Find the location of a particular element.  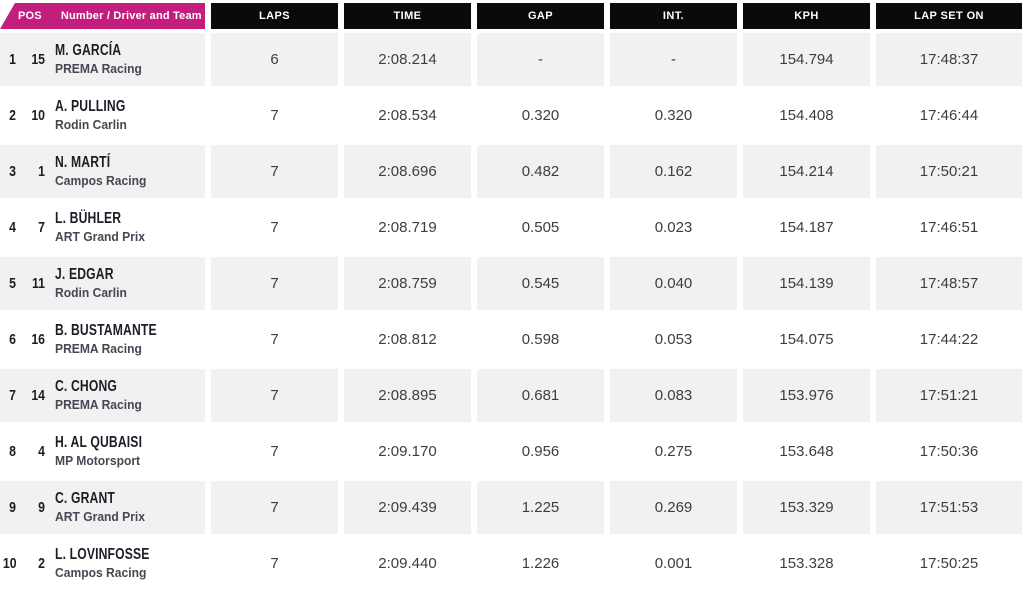

time-cell: 2:08.534 is located at coordinates (407, 115).